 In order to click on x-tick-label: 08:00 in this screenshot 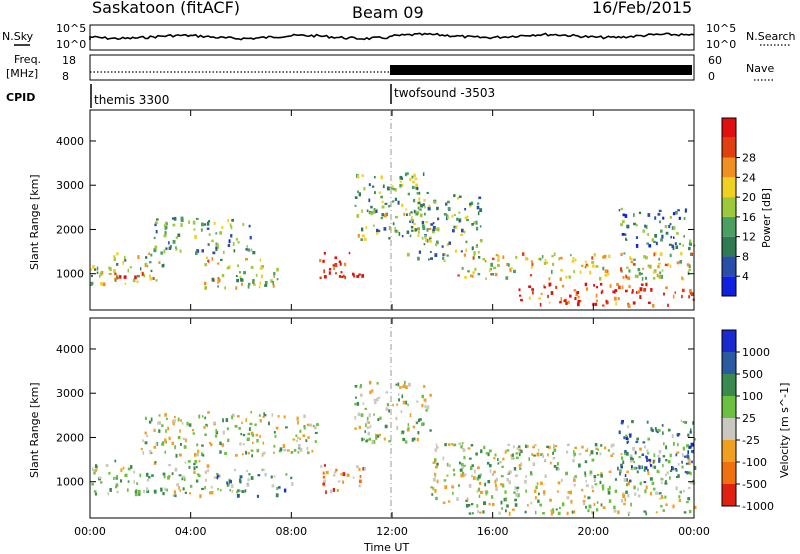, I will do `click(291, 531)`.